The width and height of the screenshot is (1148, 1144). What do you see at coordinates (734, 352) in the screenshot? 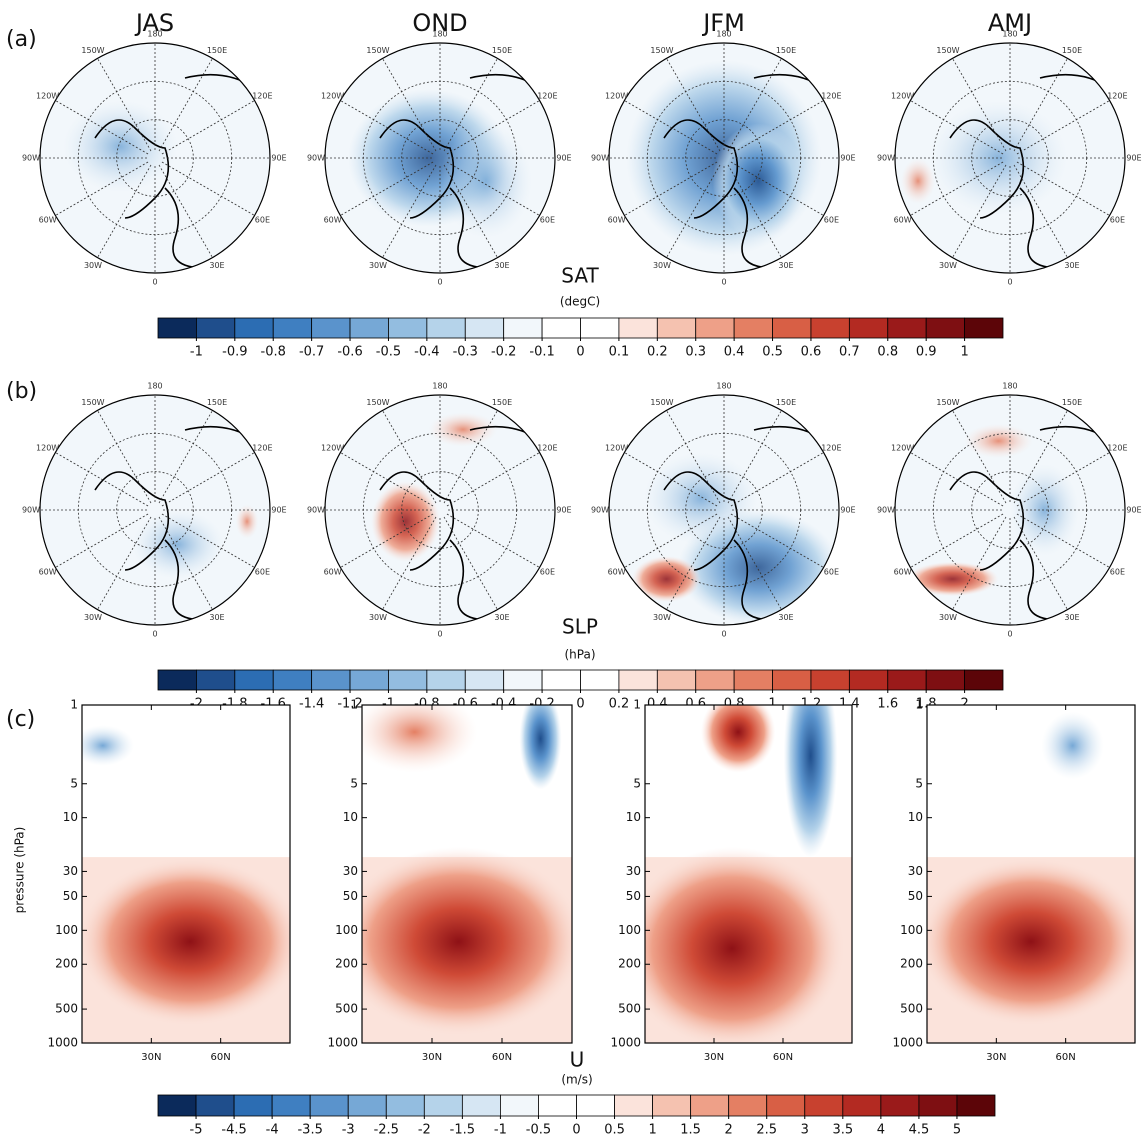
I see `colorbar-tick-label: 0.4` at bounding box center [734, 352].